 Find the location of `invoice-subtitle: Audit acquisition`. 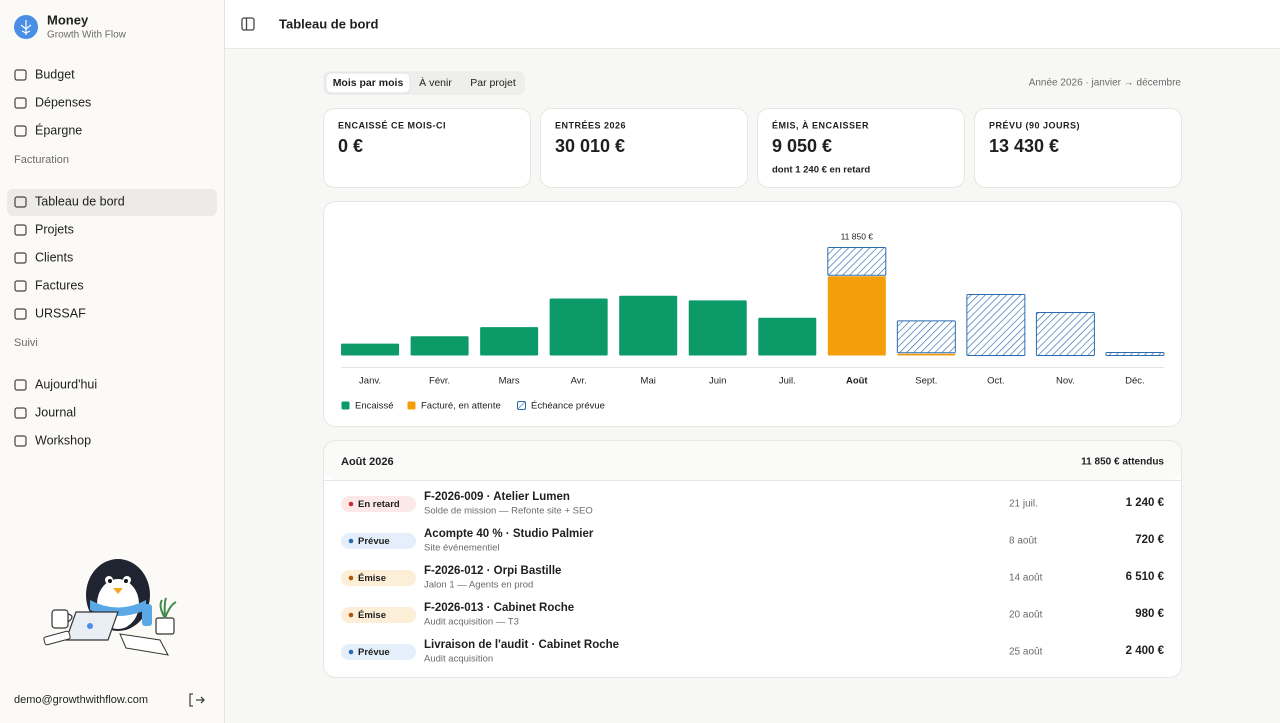

invoice-subtitle: Audit acquisition is located at coordinates (458, 659).